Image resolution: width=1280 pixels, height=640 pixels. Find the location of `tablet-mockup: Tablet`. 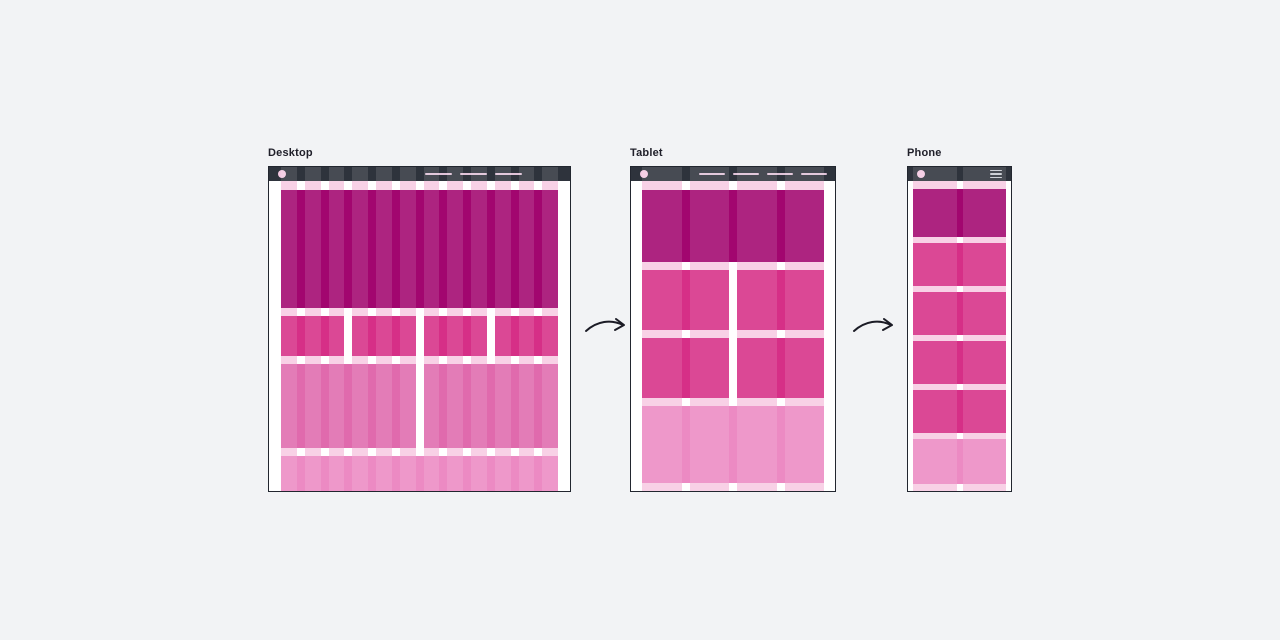

tablet-mockup: Tablet is located at coordinates (733, 319).